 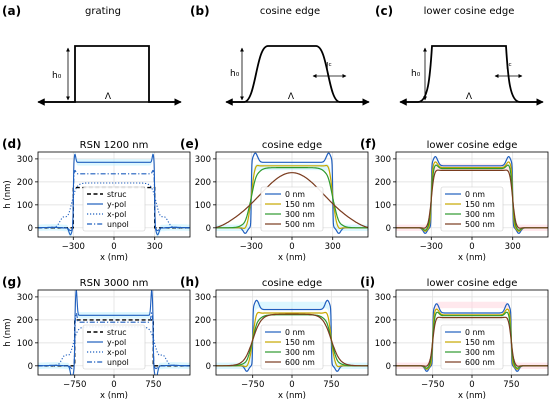 What do you see at coordinates (109, 74) in the screenshot?
I see `grating-profile` at bounding box center [109, 74].